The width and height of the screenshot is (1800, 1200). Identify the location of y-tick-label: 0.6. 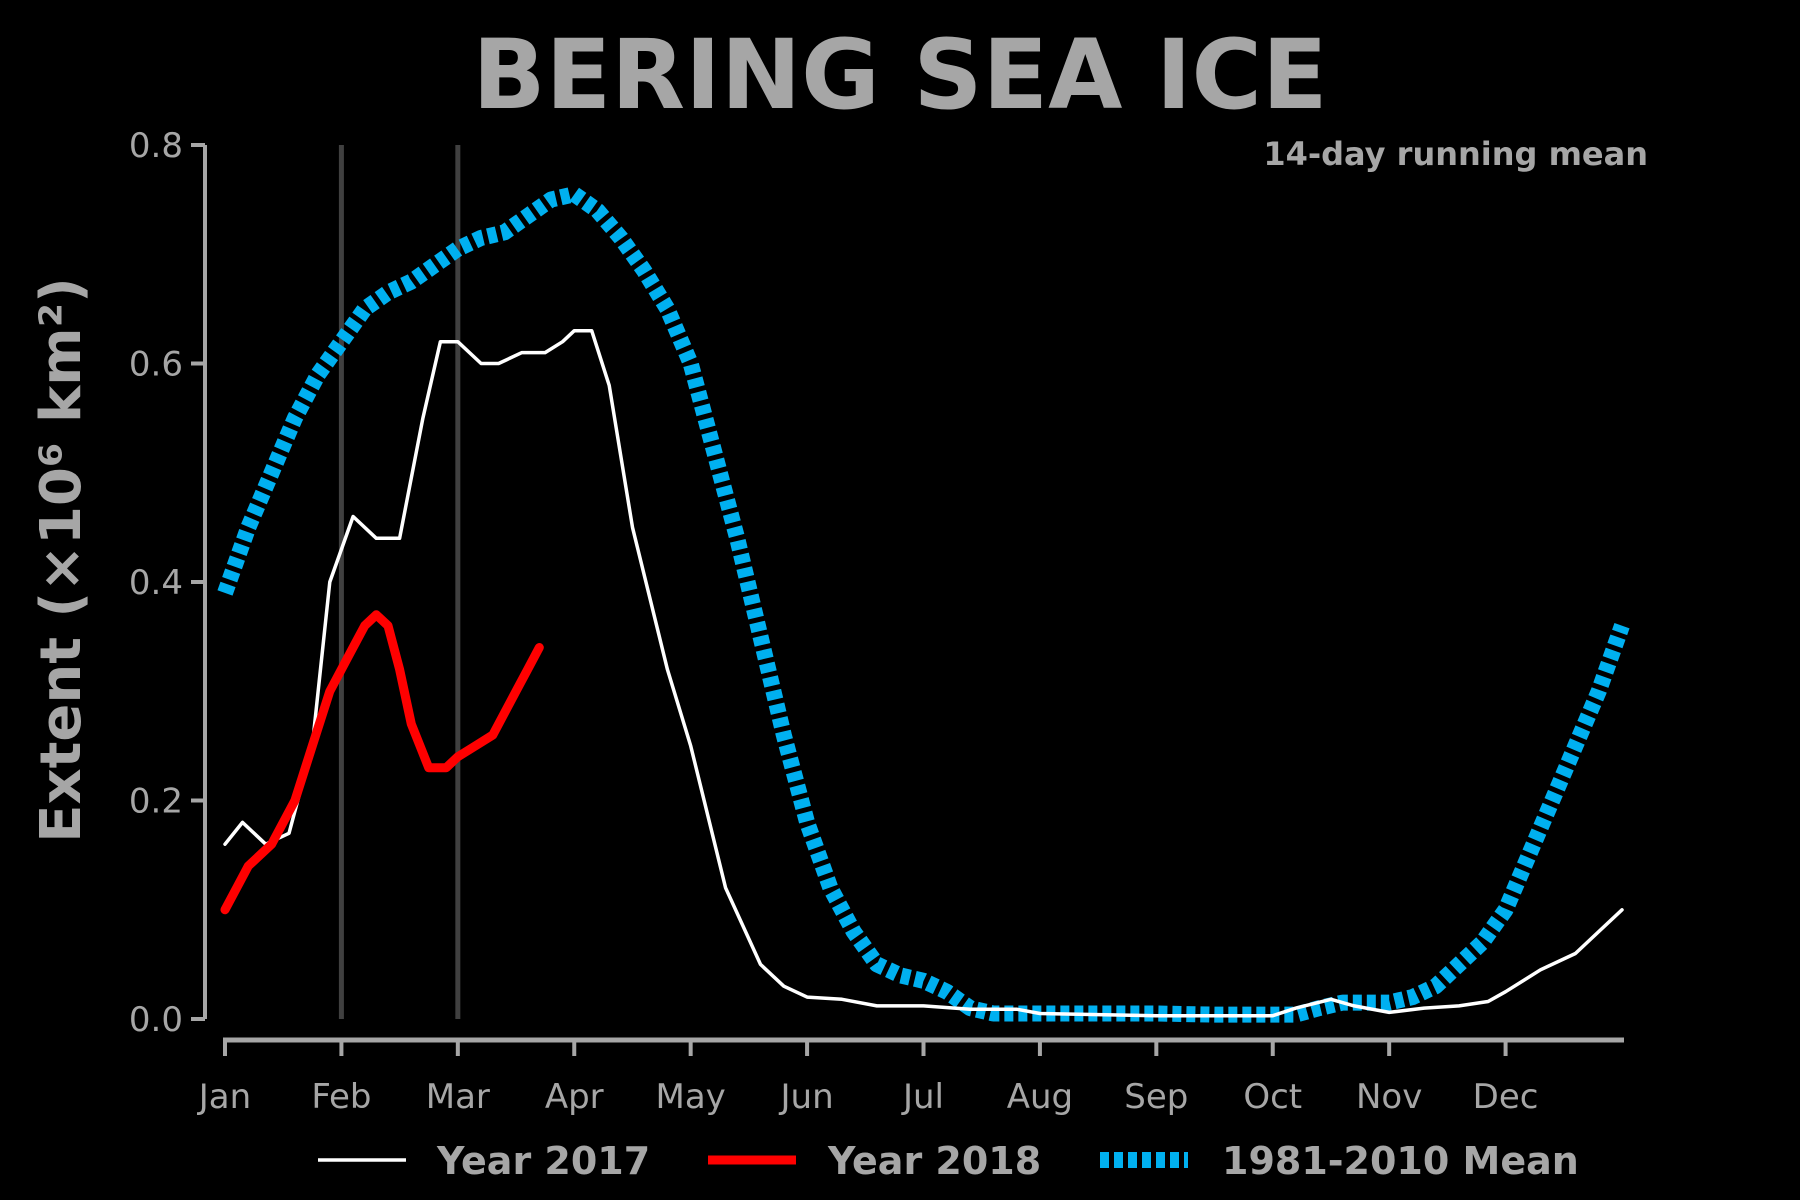
(156, 365).